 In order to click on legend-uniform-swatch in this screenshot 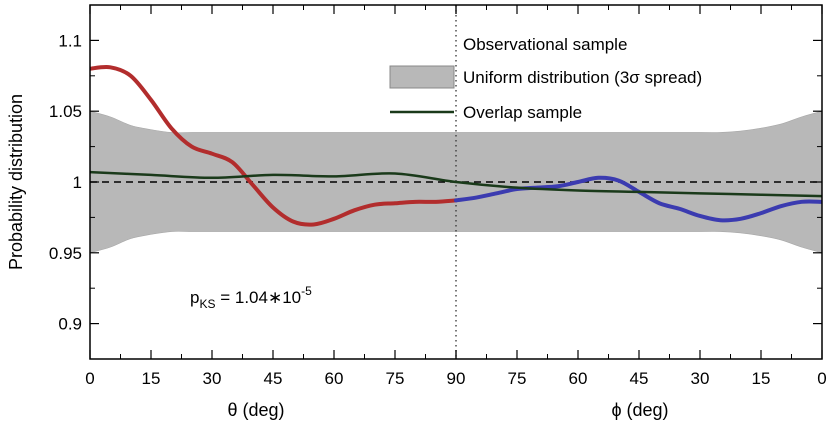, I will do `click(422, 77)`.